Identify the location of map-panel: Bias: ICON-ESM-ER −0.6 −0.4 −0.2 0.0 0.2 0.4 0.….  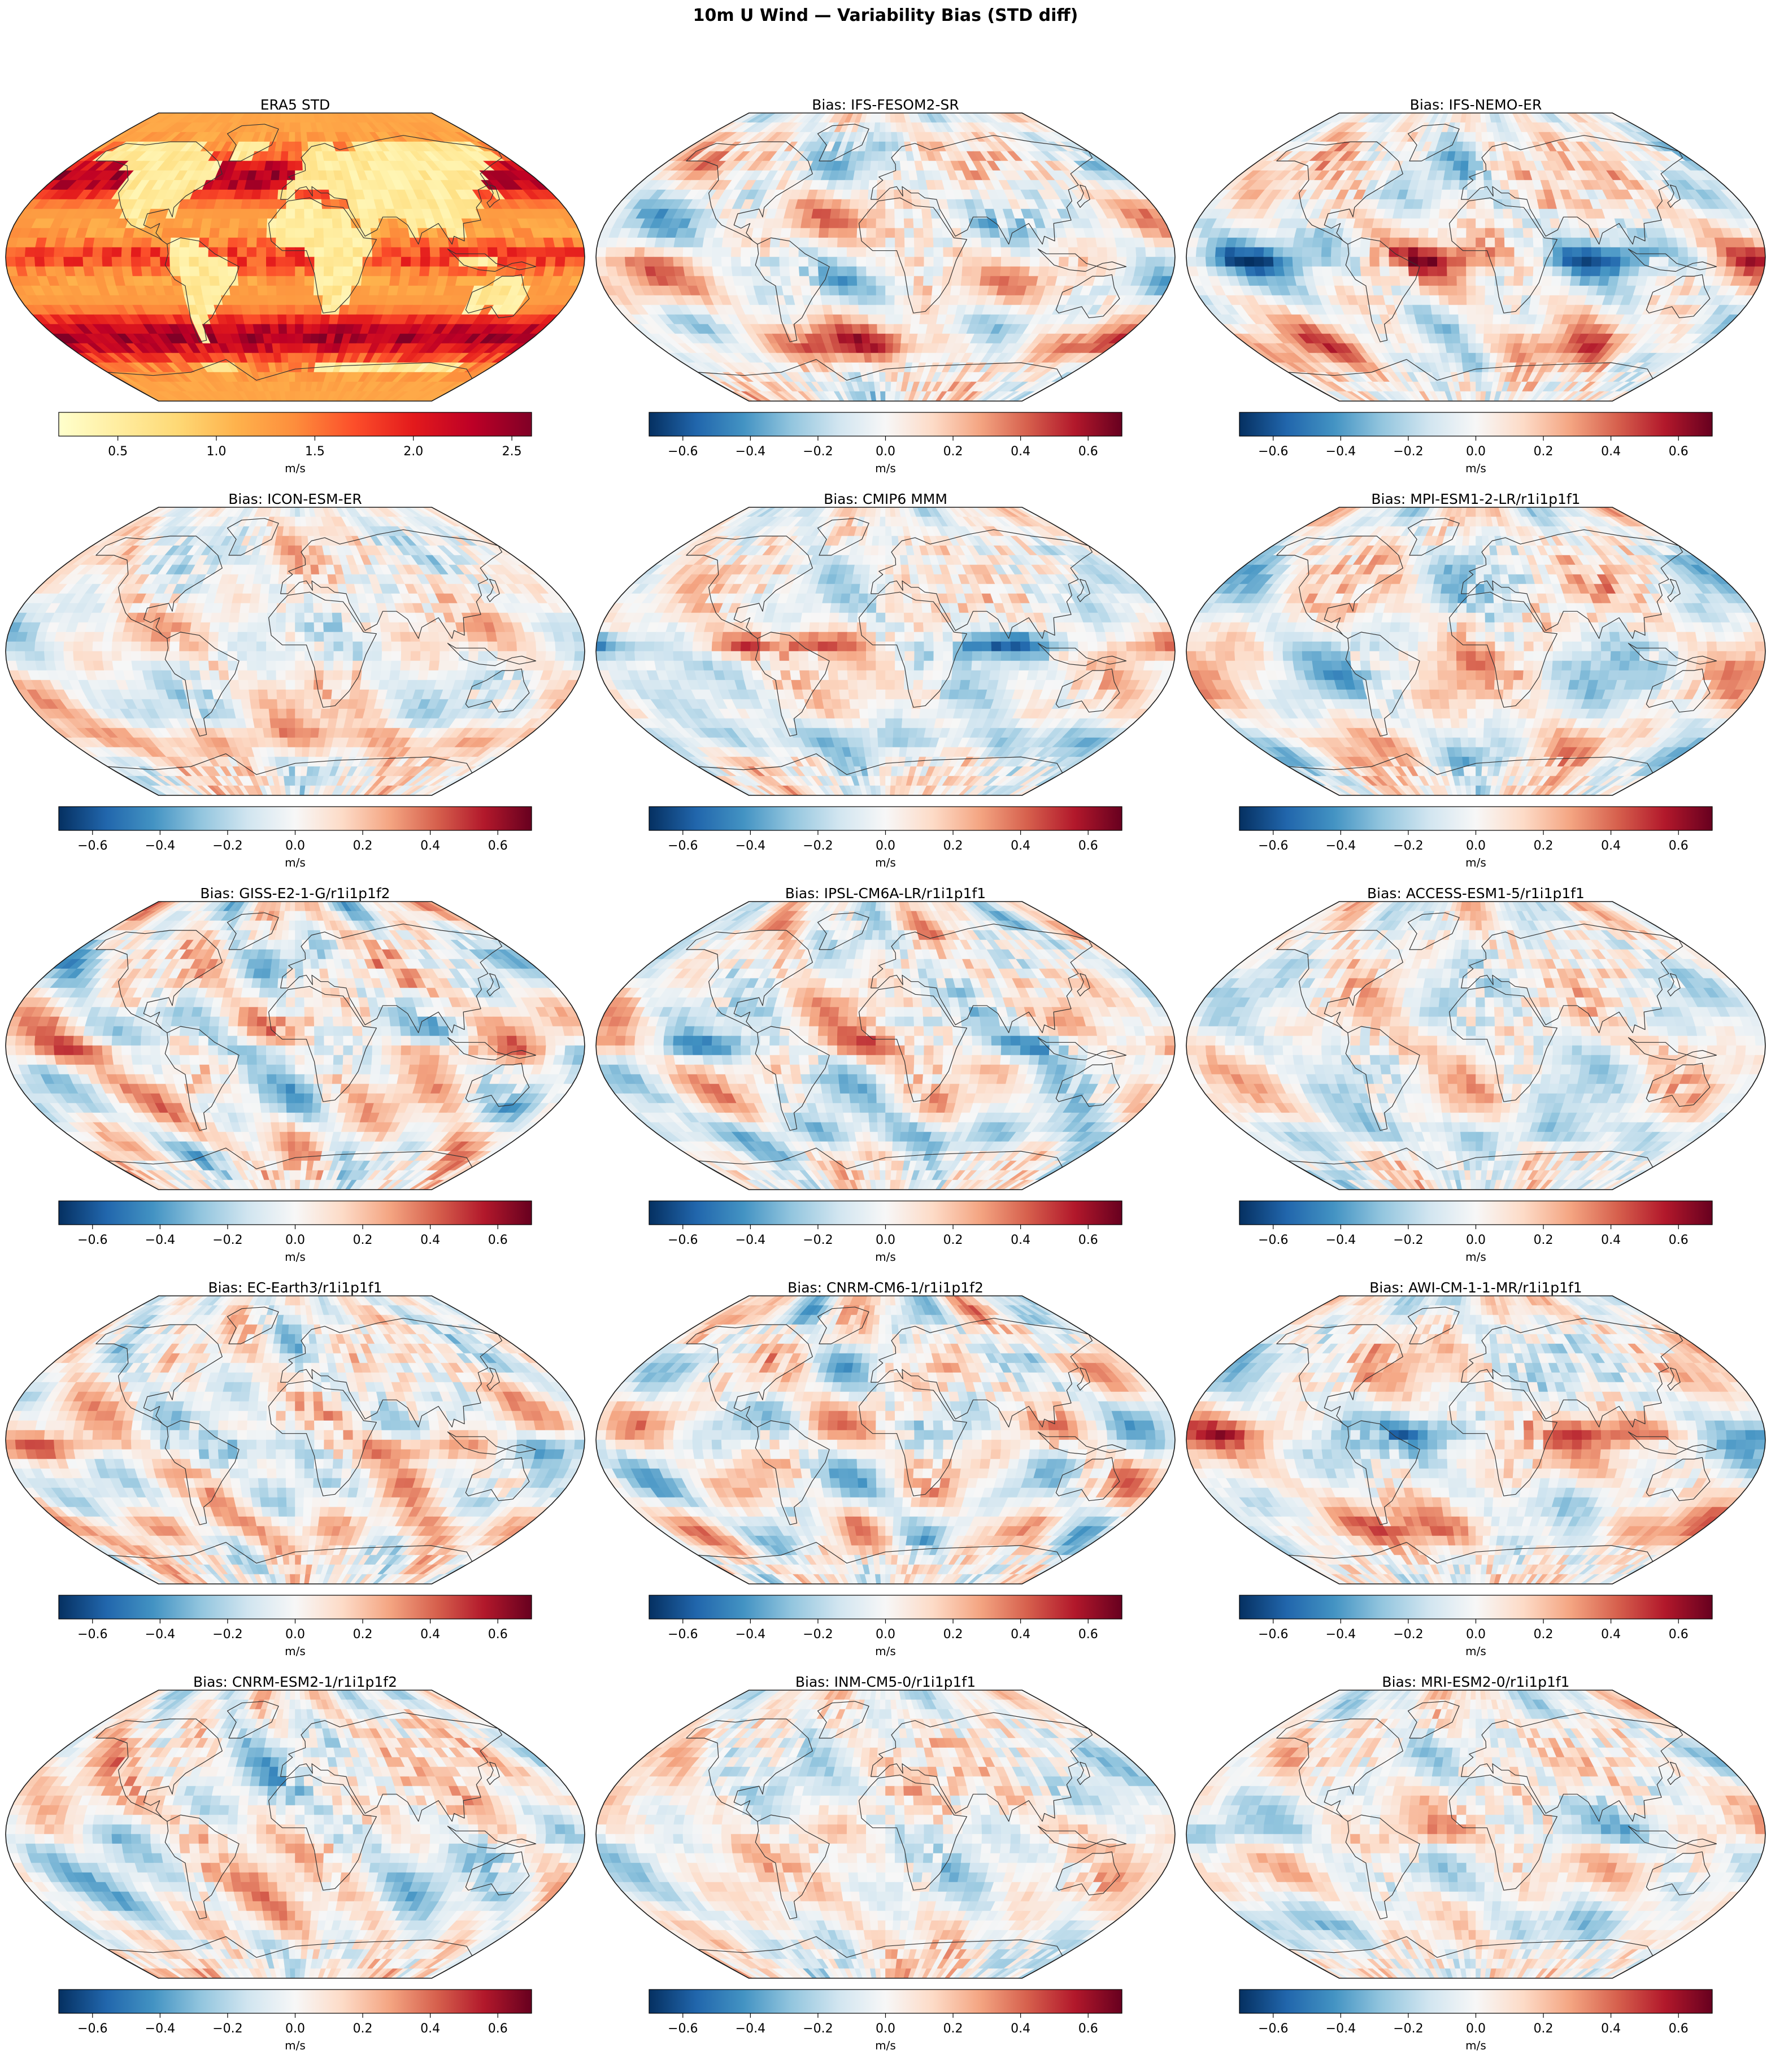
(295, 688).